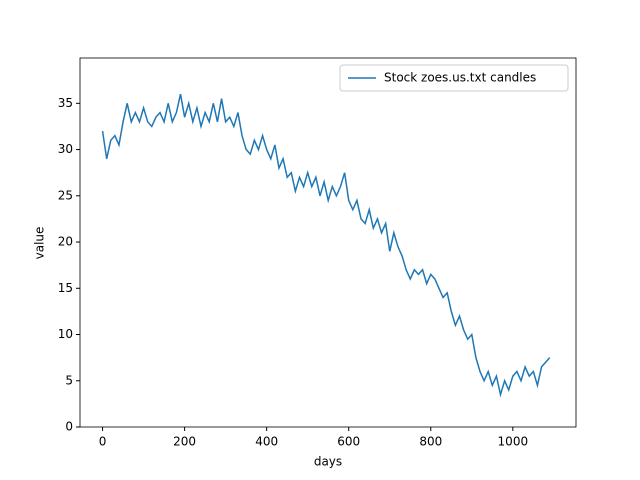 The height and width of the screenshot is (480, 640). I want to click on y-tick-label: 25, so click(65, 195).